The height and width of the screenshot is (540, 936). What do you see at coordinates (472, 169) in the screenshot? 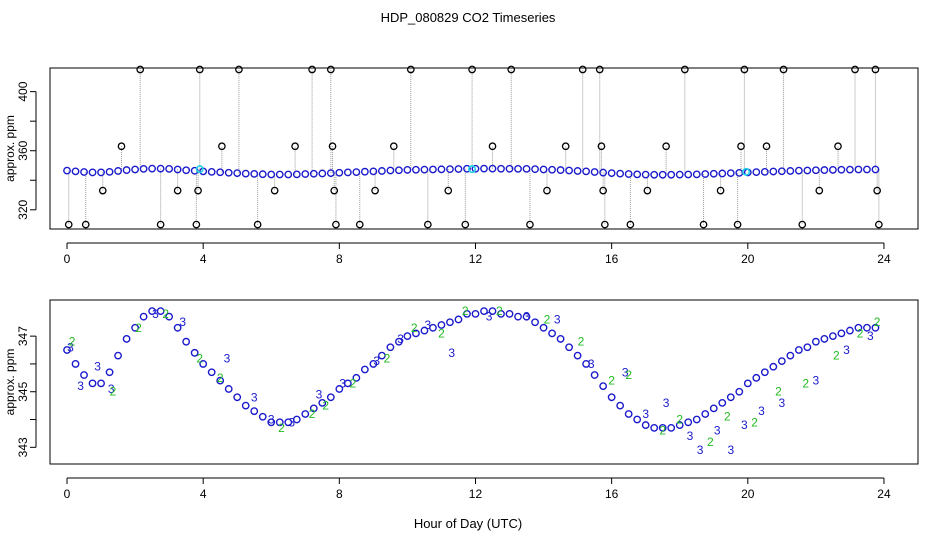
I see `flagged-point` at bounding box center [472, 169].